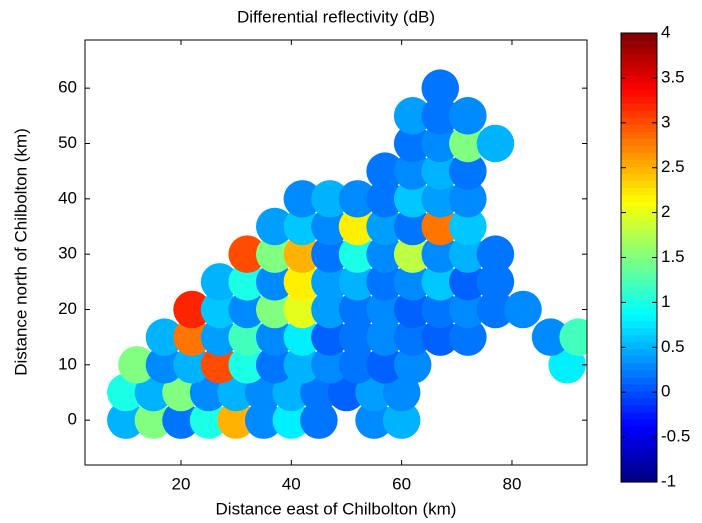 The height and width of the screenshot is (523, 702). What do you see at coordinates (67, 363) in the screenshot?
I see `y-tick-label: 10` at bounding box center [67, 363].